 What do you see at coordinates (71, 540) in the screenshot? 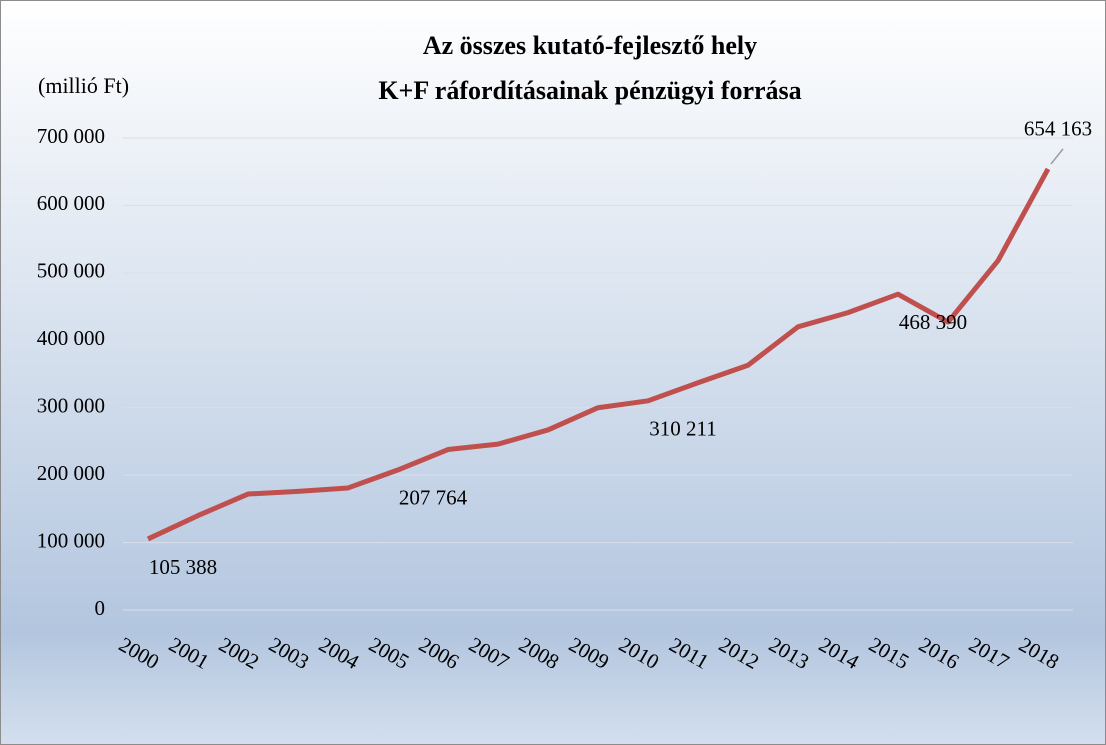
I see `y-tick-label: 100 000` at bounding box center [71, 540].